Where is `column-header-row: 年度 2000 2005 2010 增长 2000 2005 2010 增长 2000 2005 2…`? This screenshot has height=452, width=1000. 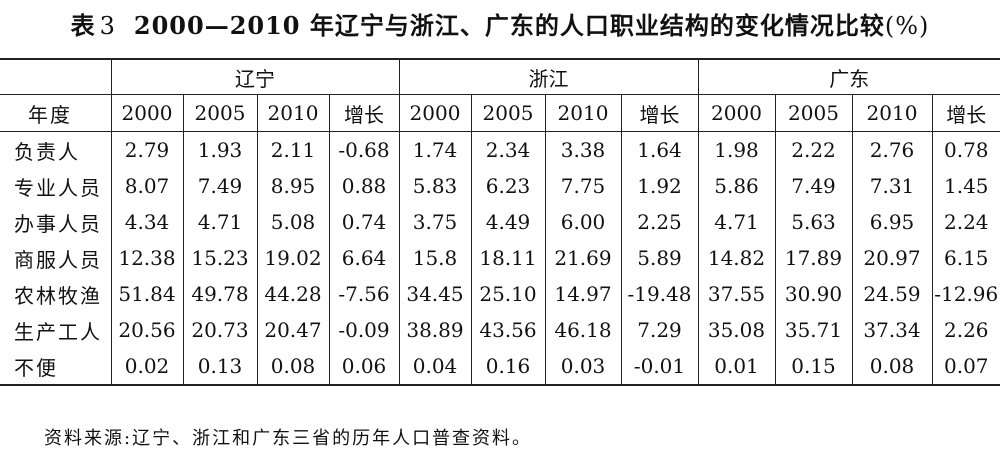
column-header-row: 年度 2000 2005 2010 增长 2000 2005 2010 增长 2000 2005 2… is located at coordinates (500, 113).